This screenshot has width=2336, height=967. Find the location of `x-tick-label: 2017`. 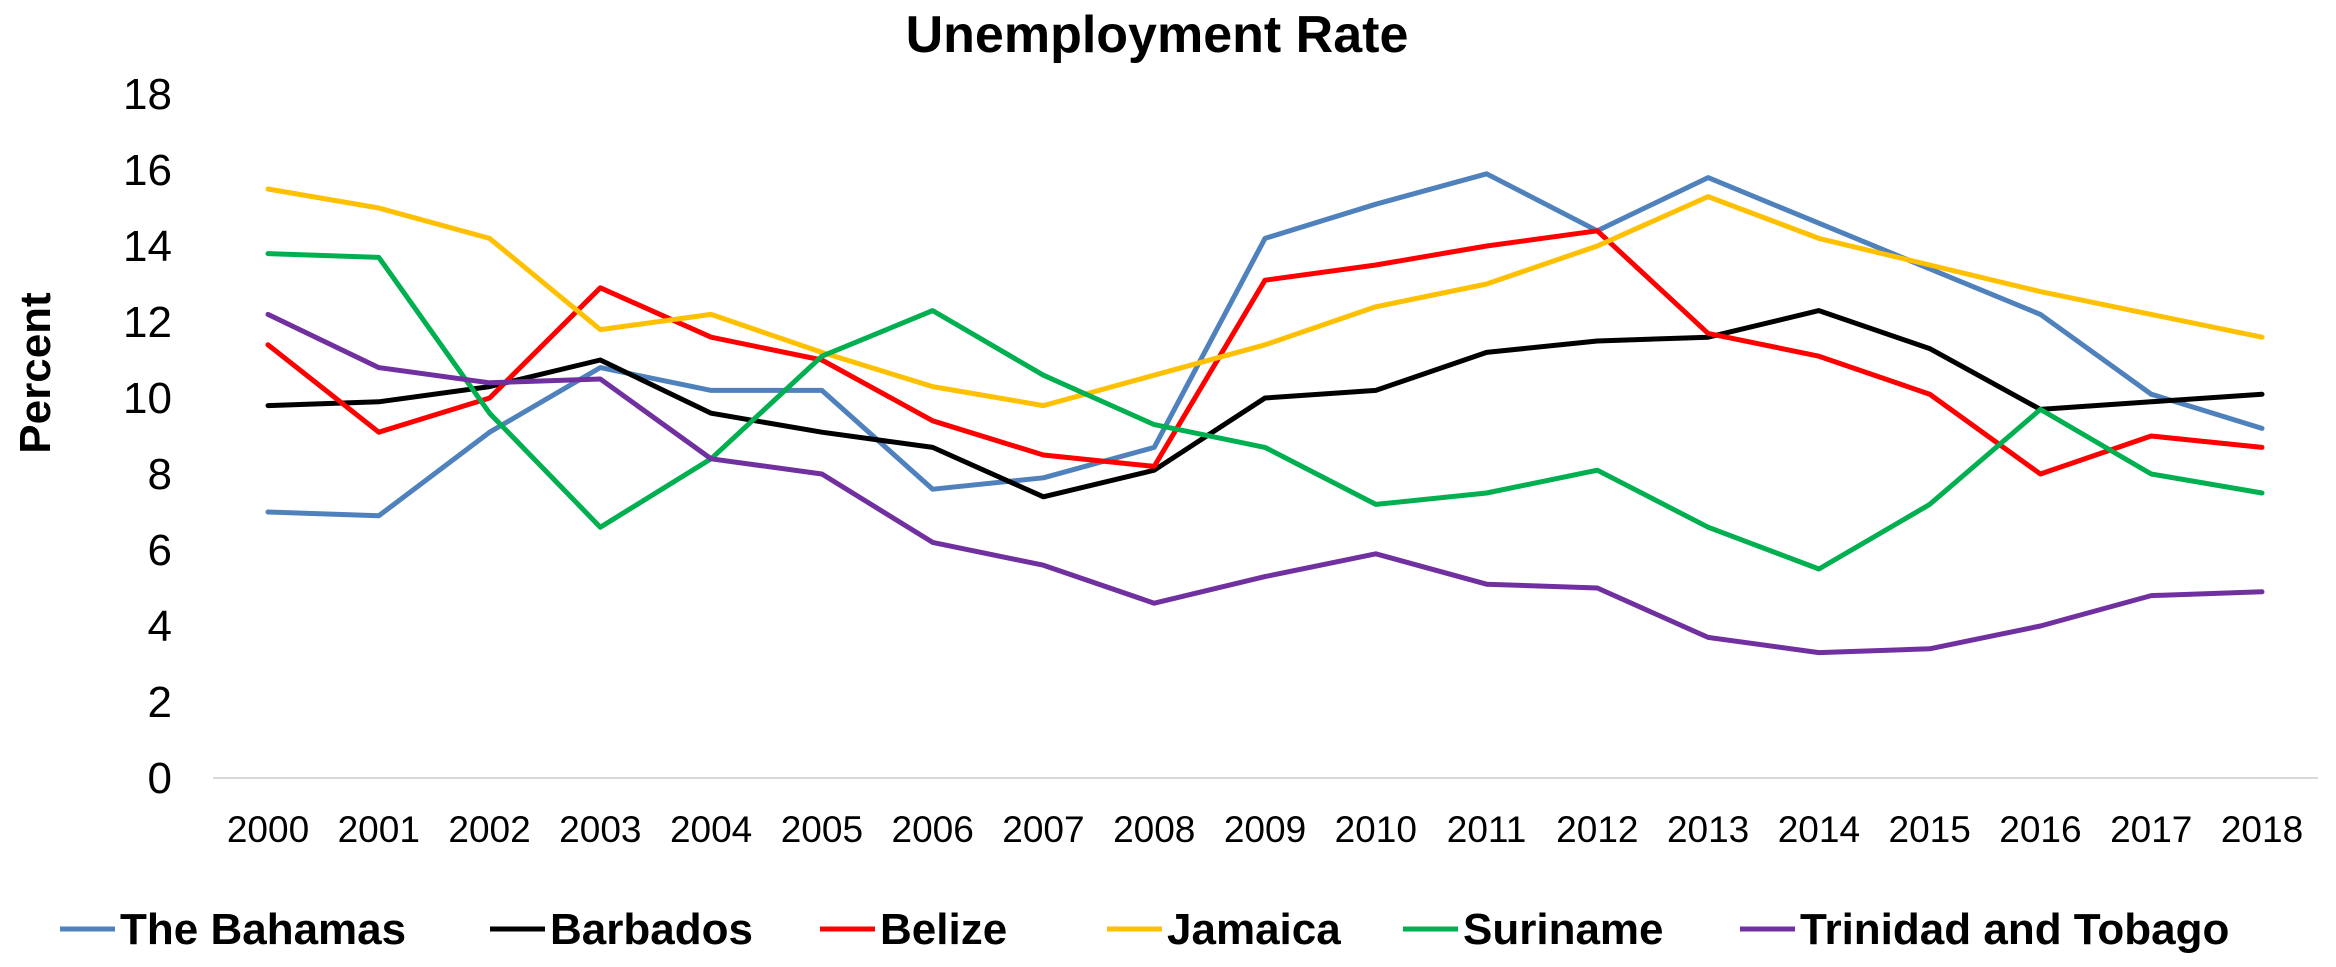

x-tick-label: 2017 is located at coordinates (2151, 829).